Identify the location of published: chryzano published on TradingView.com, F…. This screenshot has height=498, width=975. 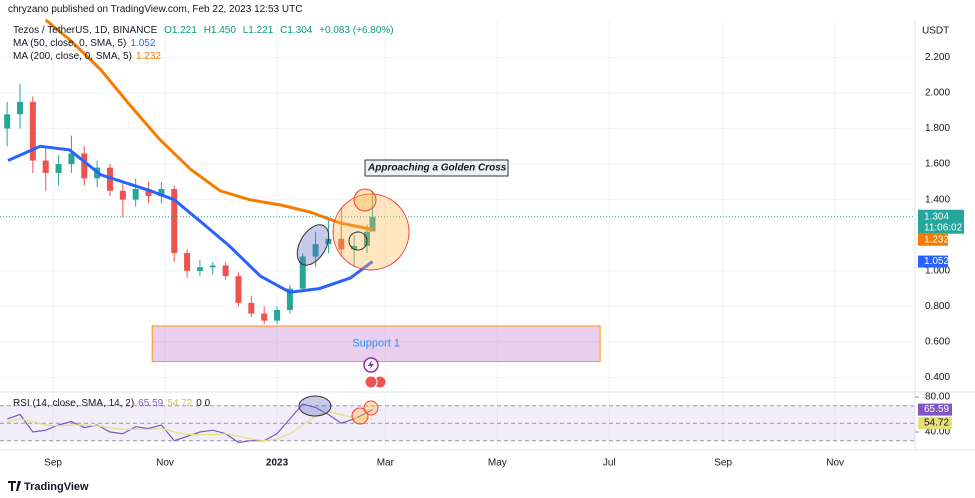
(157, 9).